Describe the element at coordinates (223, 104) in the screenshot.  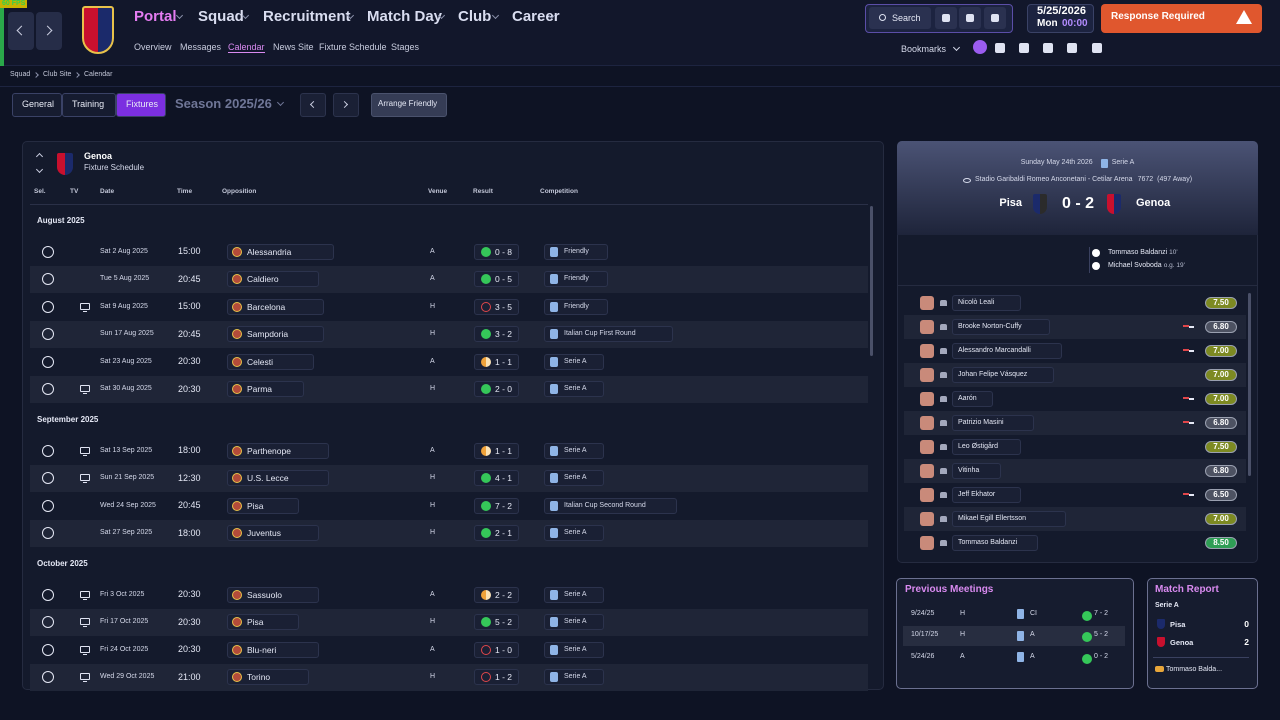
I see `season-selector: Season 2025/26` at that location.